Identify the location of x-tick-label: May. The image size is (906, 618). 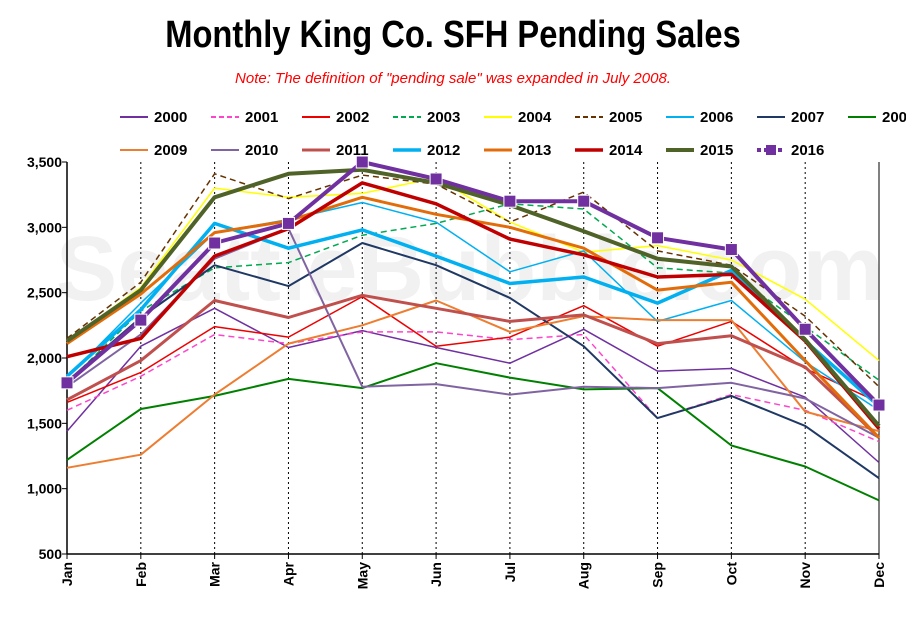
(362, 575).